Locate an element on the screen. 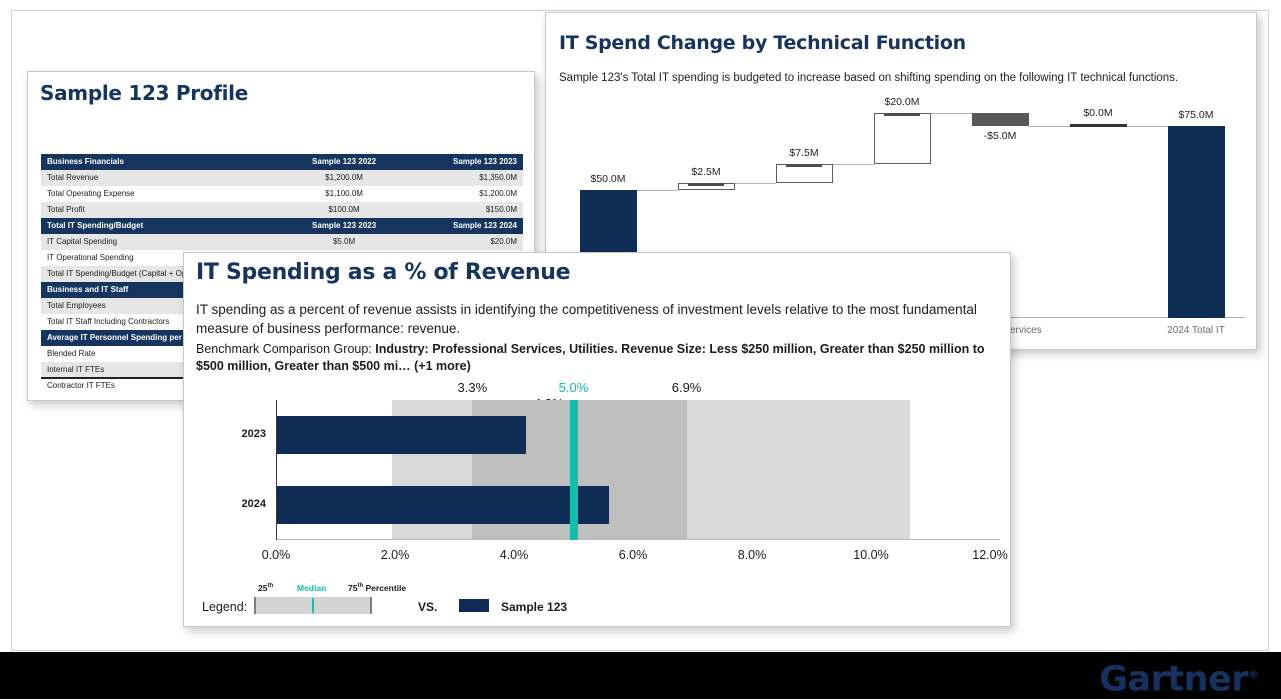  revenue-x-tick-label: 2.0% is located at coordinates (395, 555).